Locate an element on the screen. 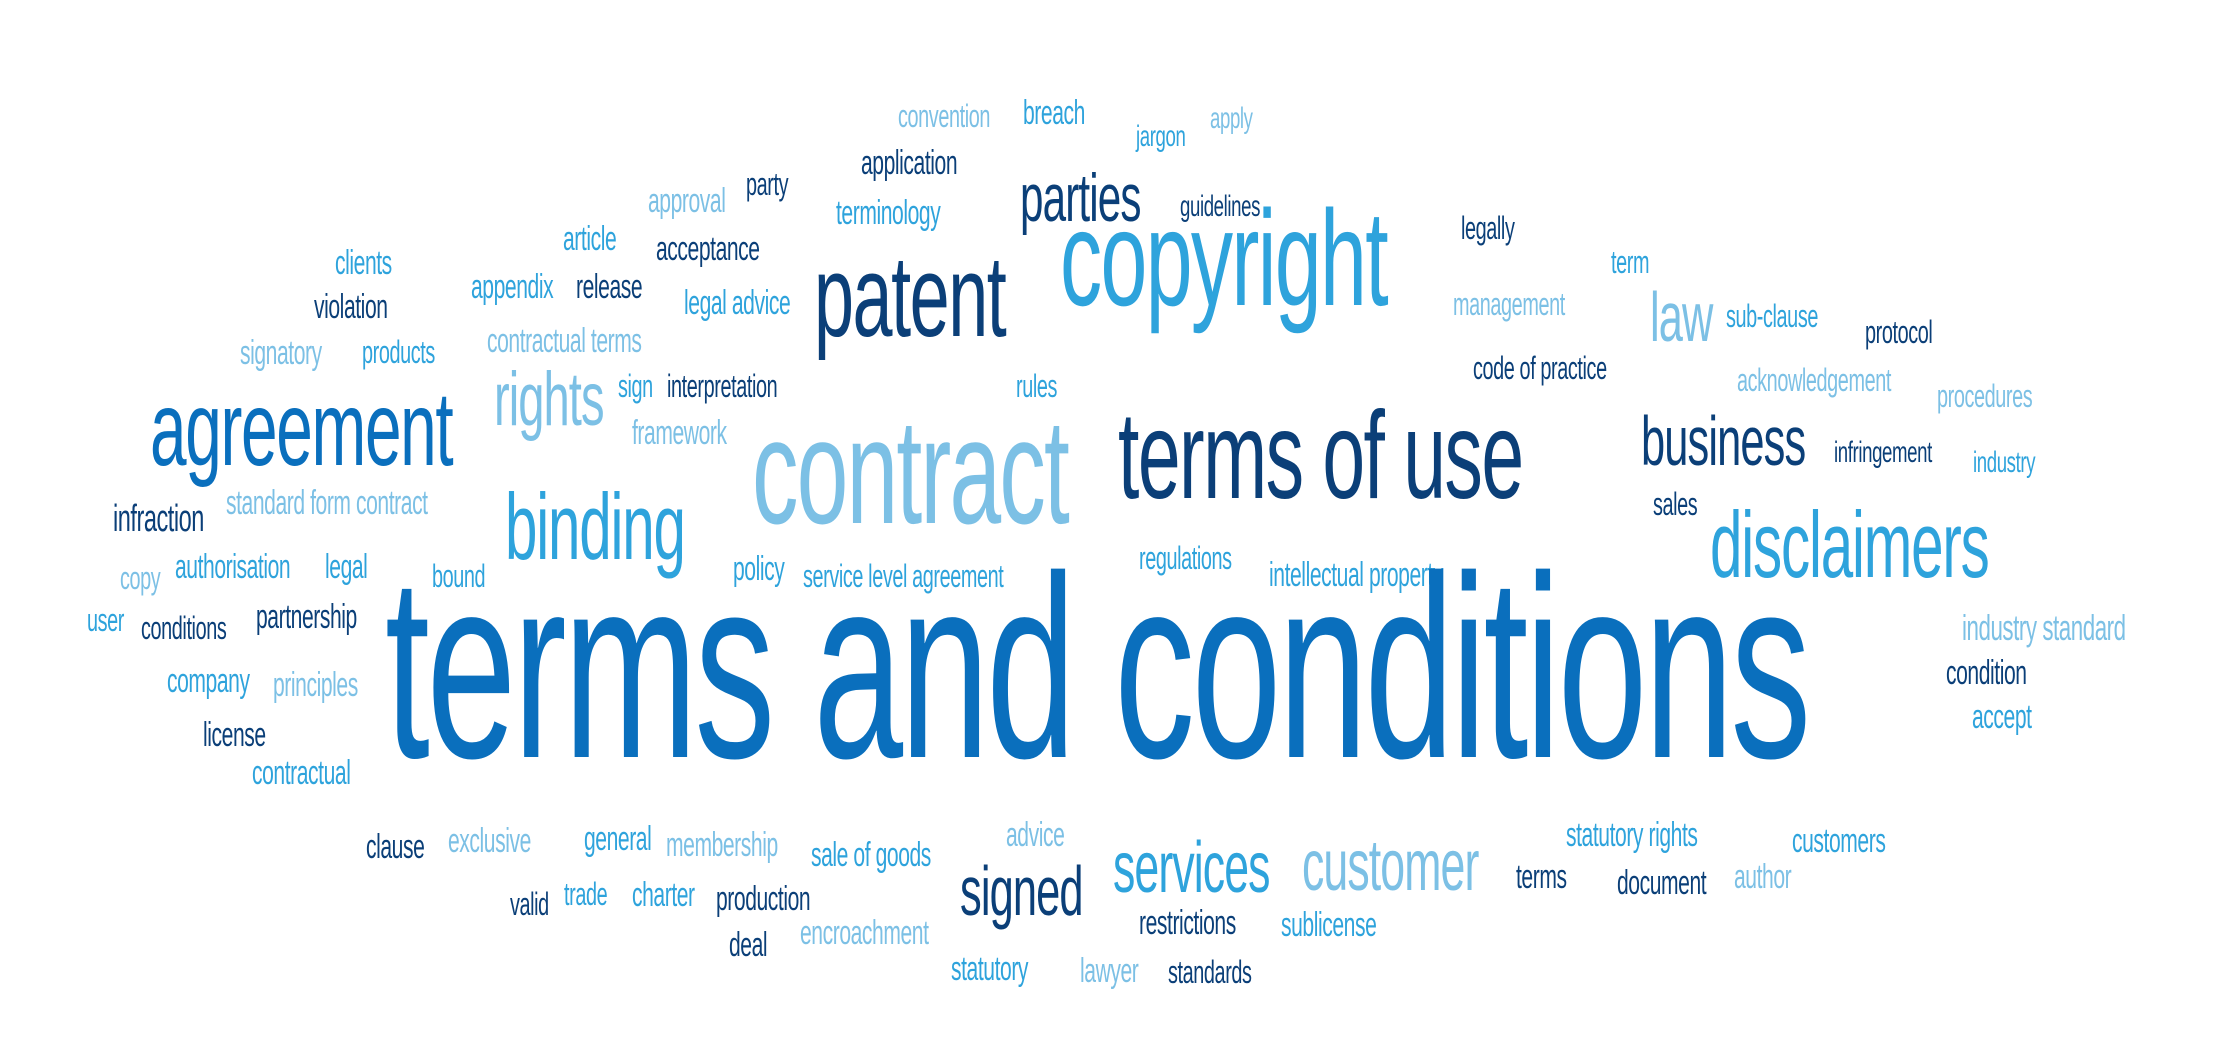 The image size is (2221, 1059). cloud-word: sign is located at coordinates (635, 386).